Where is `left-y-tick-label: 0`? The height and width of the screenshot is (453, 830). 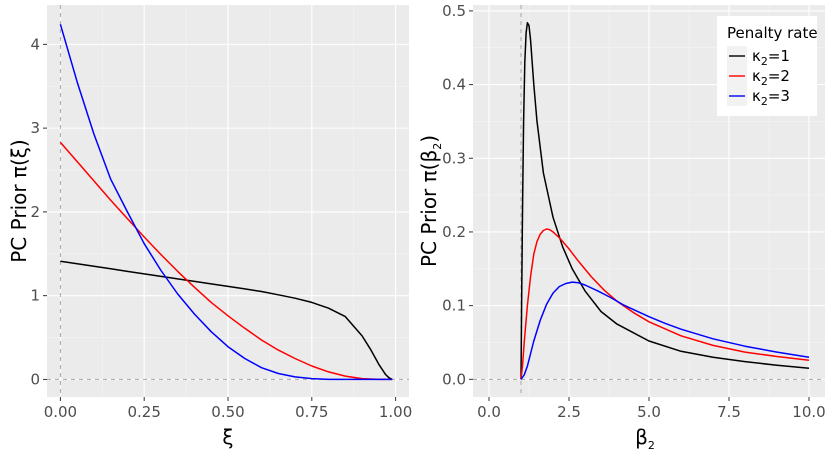 left-y-tick-label: 0 is located at coordinates (35, 379).